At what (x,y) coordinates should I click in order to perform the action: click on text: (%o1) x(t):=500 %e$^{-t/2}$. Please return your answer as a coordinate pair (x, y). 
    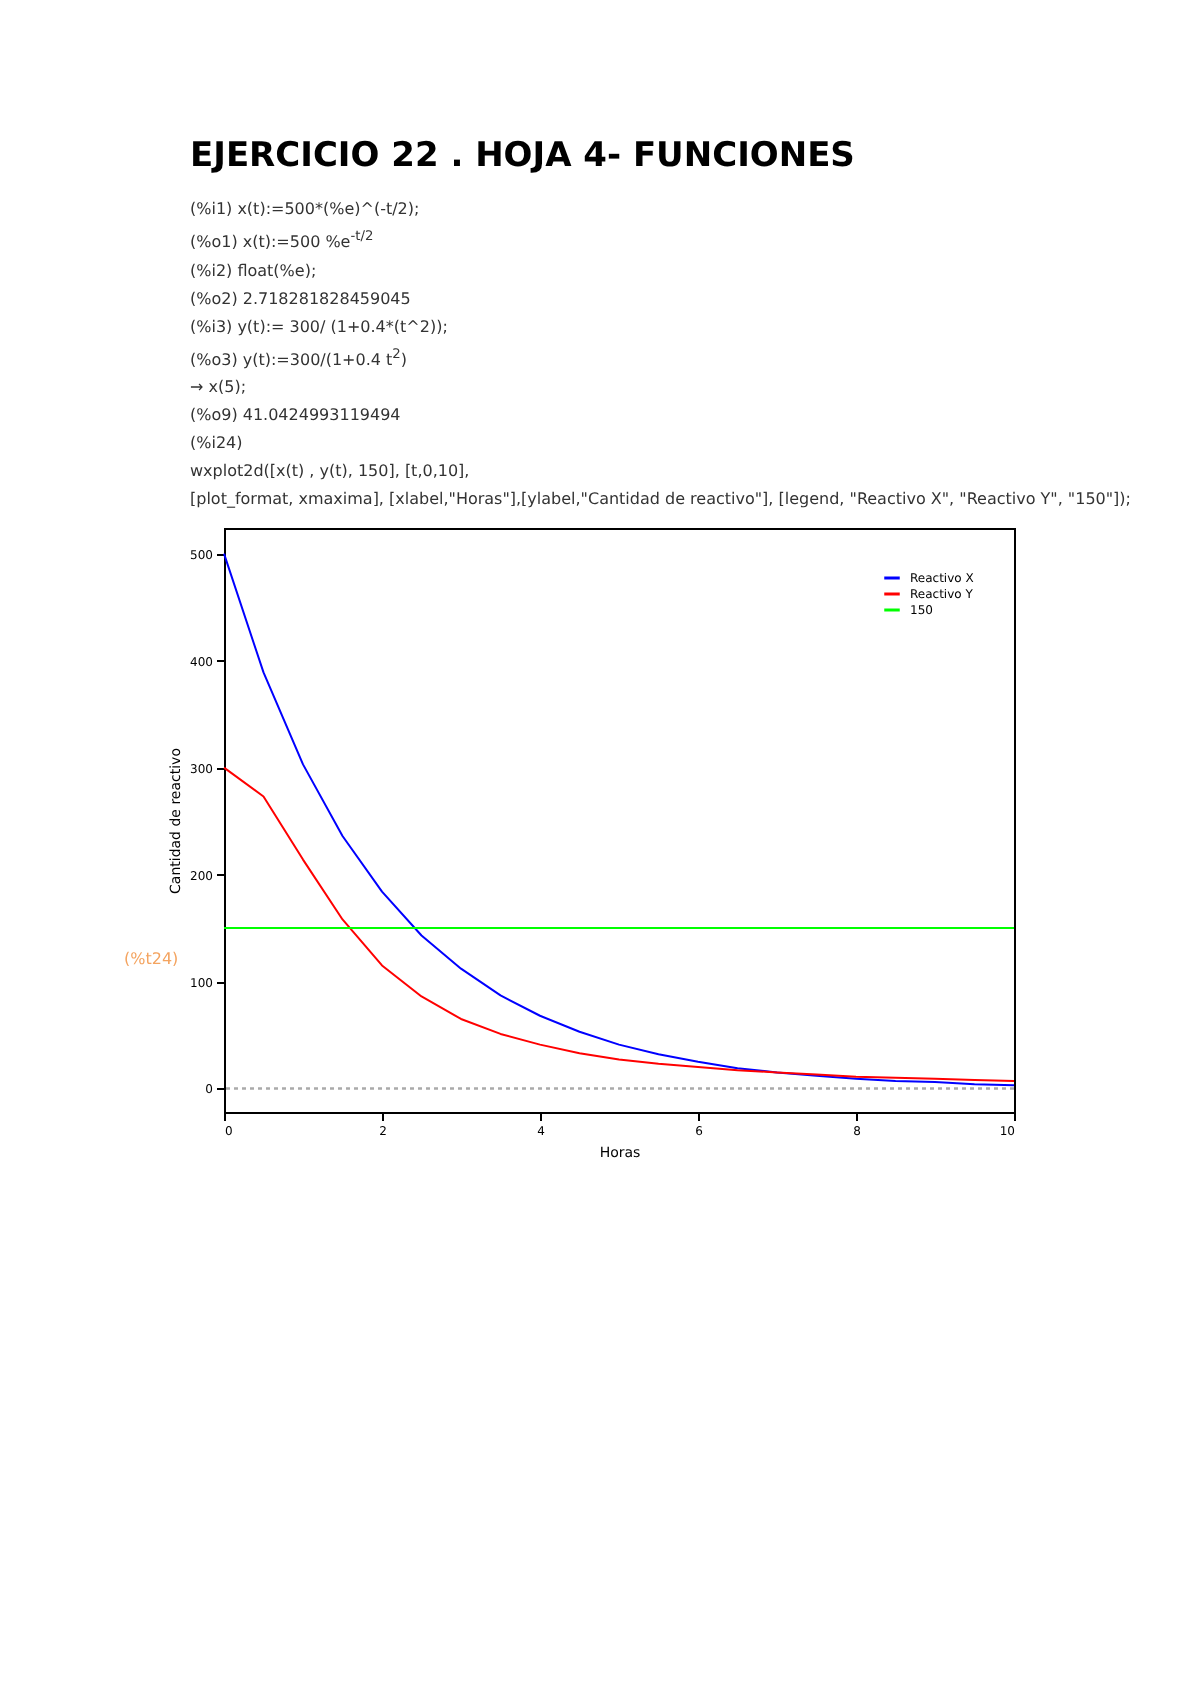
    Looking at the image, I should click on (283, 240).